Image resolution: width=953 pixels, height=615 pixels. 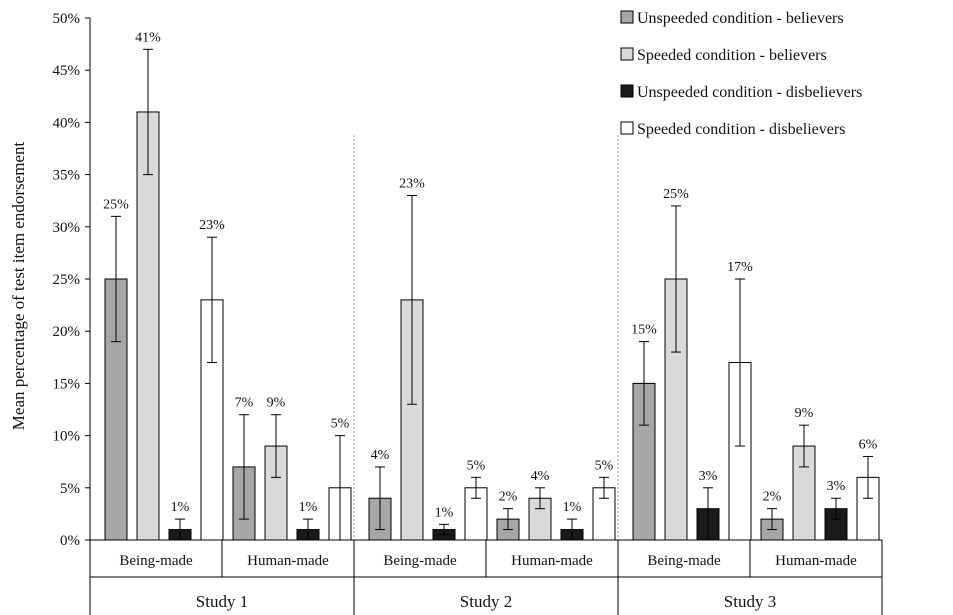 I want to click on y-tick-label: 40%, so click(x=67, y=123).